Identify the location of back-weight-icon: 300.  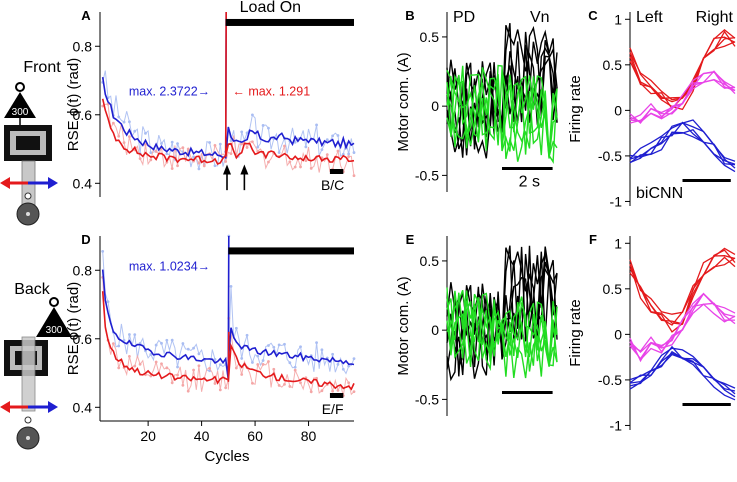
(54, 317).